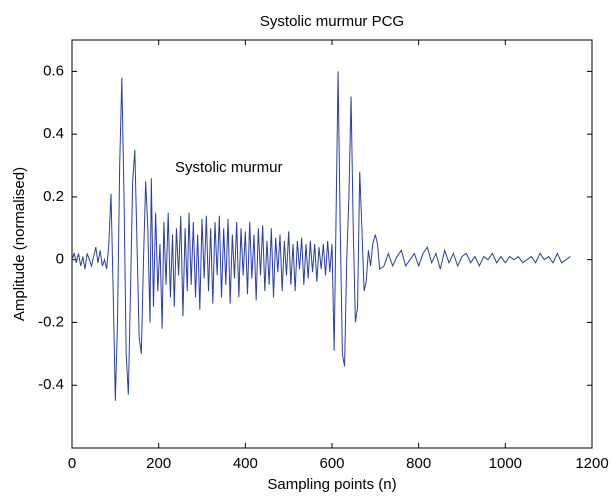 The height and width of the screenshot is (497, 611). What do you see at coordinates (332, 21) in the screenshot?
I see `chart-title: Systolic murmur PCG` at bounding box center [332, 21].